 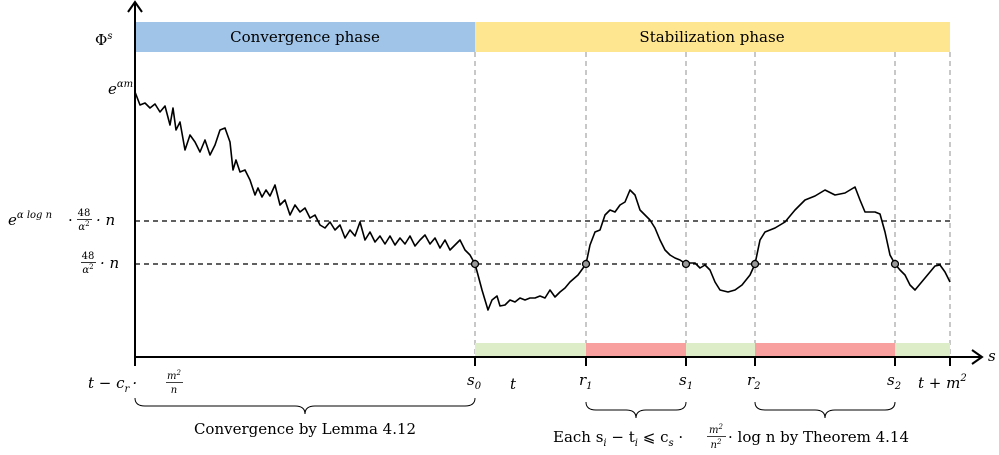 What do you see at coordinates (653, 437) in the screenshot?
I see `label-part: ⩽ c` at bounding box center [653, 437].